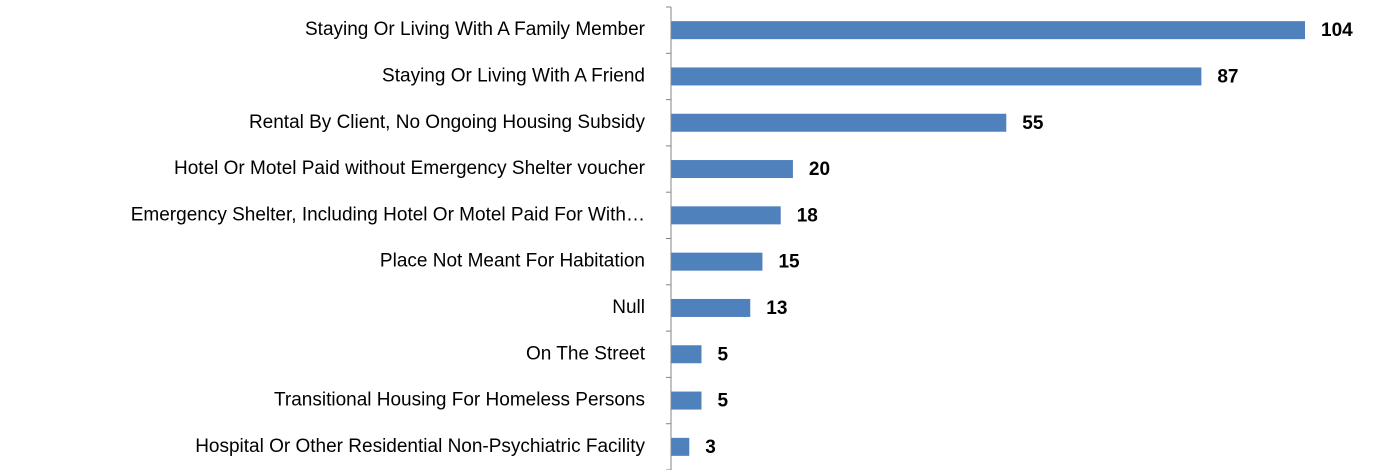  What do you see at coordinates (628, 307) in the screenshot?
I see `category-label: Null` at bounding box center [628, 307].